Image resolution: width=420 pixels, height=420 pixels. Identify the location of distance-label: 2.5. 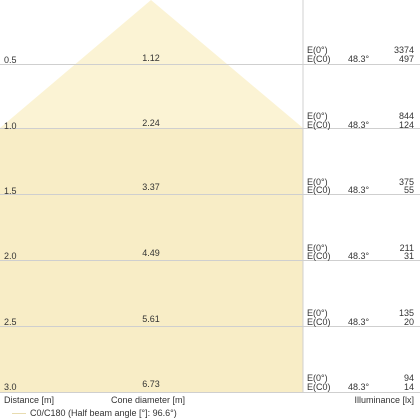
(10, 322).